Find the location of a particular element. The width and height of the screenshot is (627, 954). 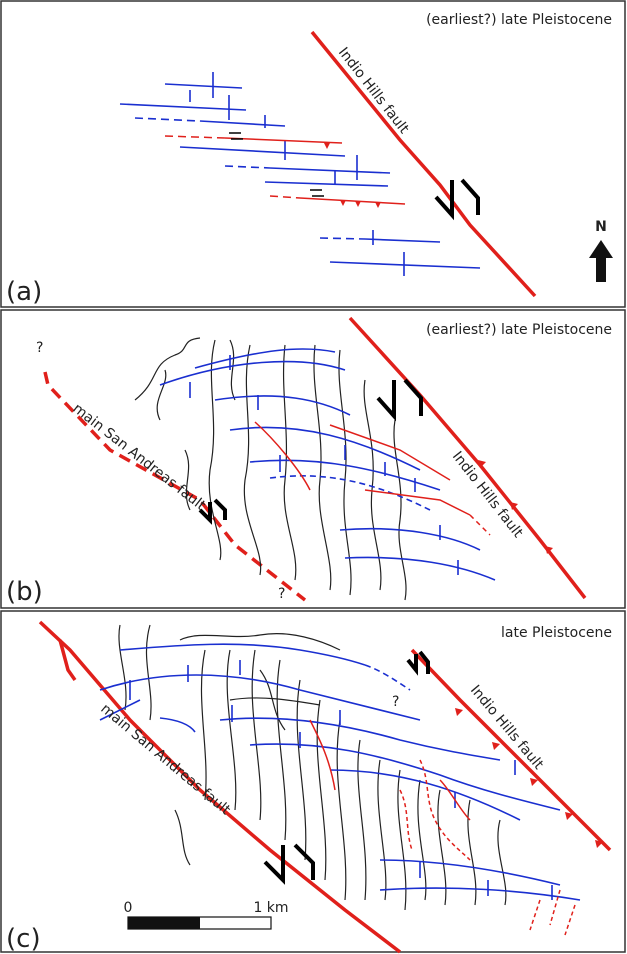

scale-label: 1 km is located at coordinates (270, 908).